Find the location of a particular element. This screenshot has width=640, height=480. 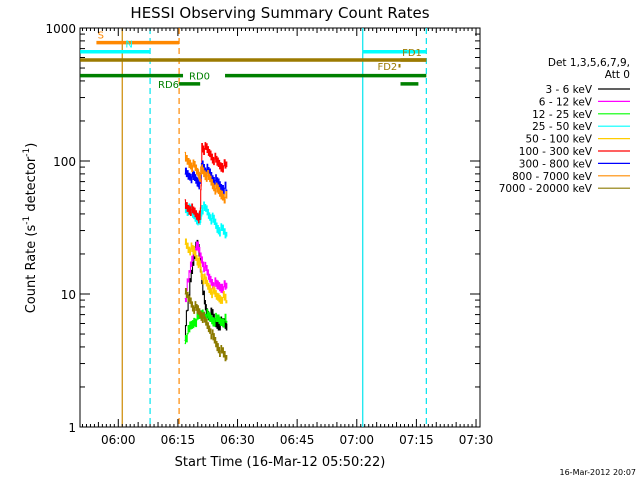

flag-label-n: N is located at coordinates (128, 45).